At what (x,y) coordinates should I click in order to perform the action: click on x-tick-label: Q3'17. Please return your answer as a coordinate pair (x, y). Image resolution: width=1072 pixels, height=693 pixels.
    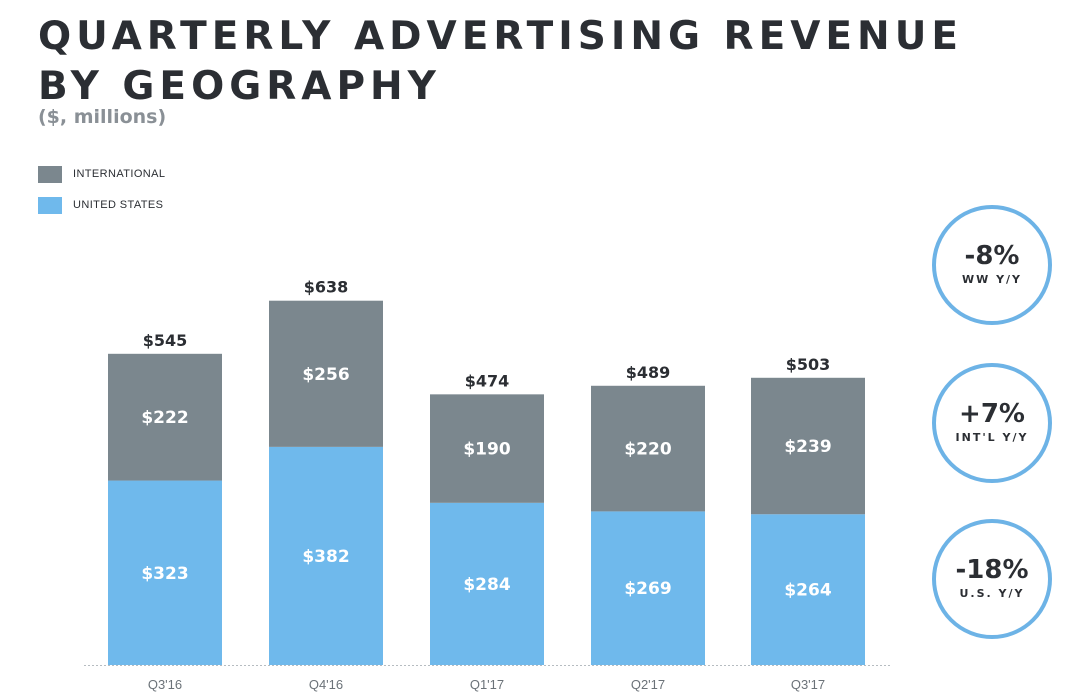
    Looking at the image, I should click on (808, 684).